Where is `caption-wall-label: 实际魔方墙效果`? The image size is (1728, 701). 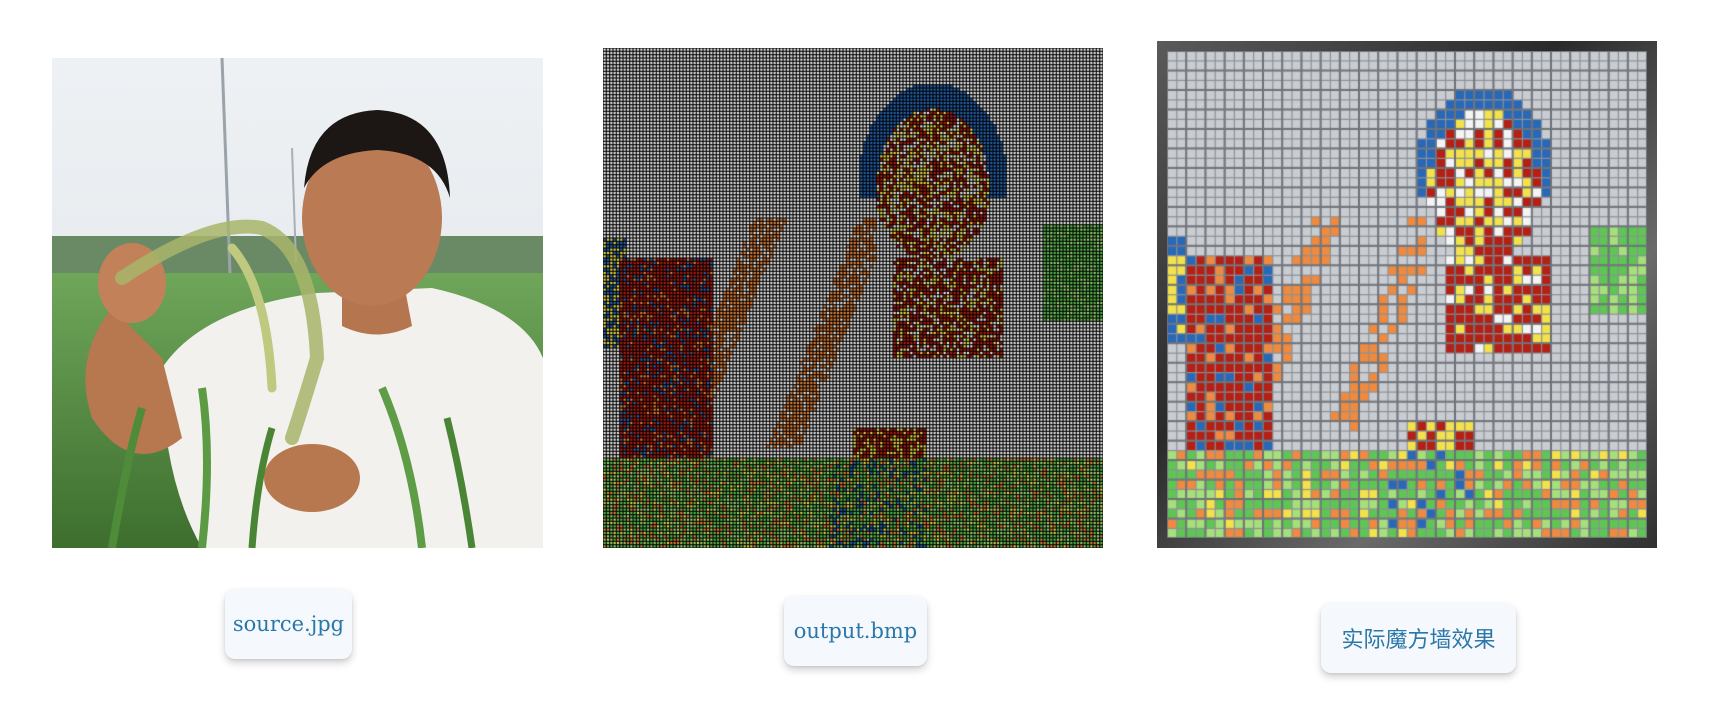
caption-wall-label: 实际魔方墙效果 is located at coordinates (1418, 640).